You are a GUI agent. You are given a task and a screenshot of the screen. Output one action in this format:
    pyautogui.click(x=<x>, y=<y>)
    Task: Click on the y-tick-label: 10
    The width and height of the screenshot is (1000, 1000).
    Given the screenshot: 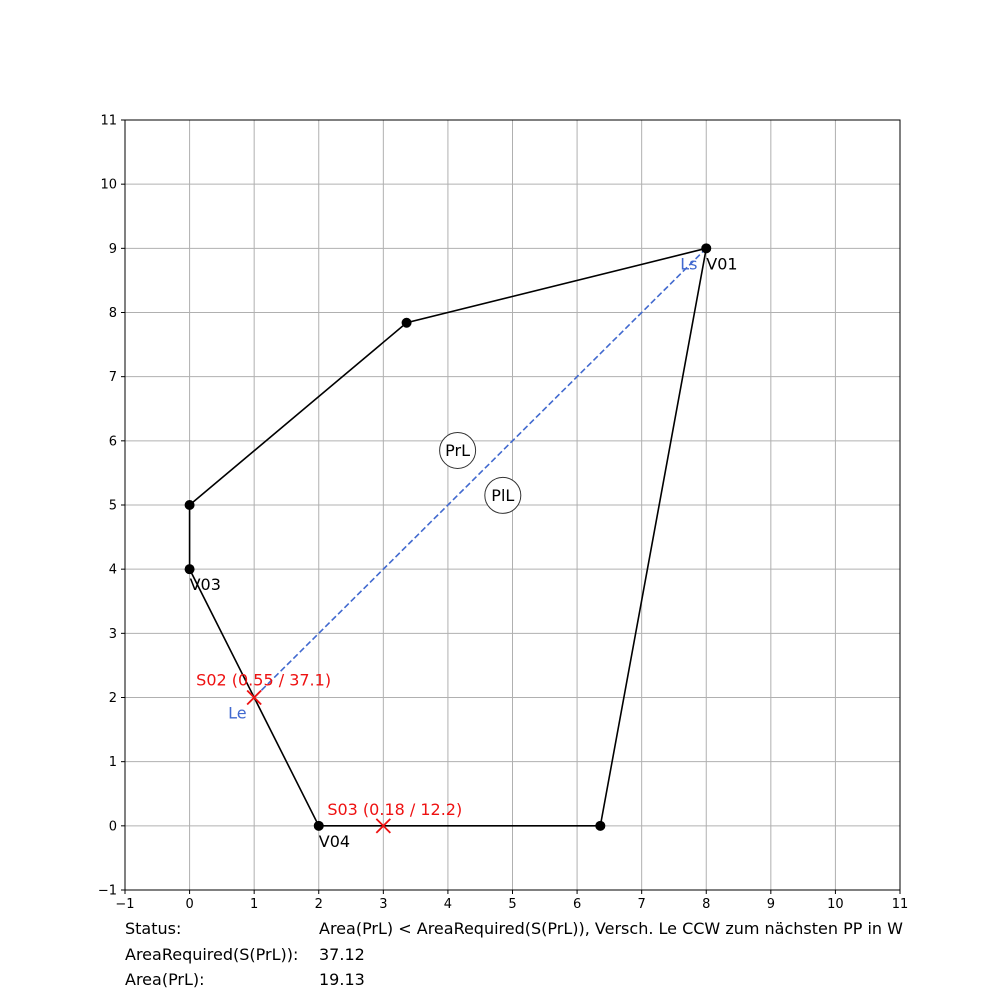 What is the action you would take?
    pyautogui.click(x=108, y=185)
    